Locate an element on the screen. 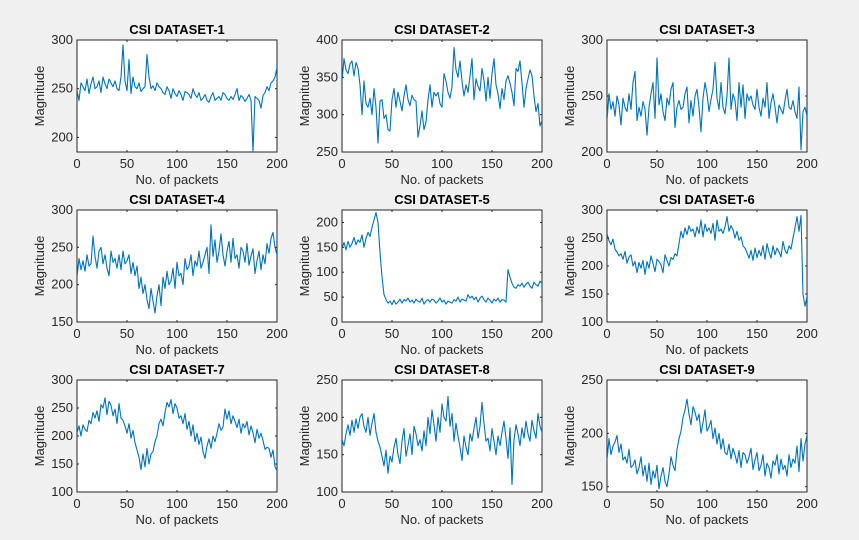  x-tick-label-3-1: 50 is located at coordinates (657, 163).